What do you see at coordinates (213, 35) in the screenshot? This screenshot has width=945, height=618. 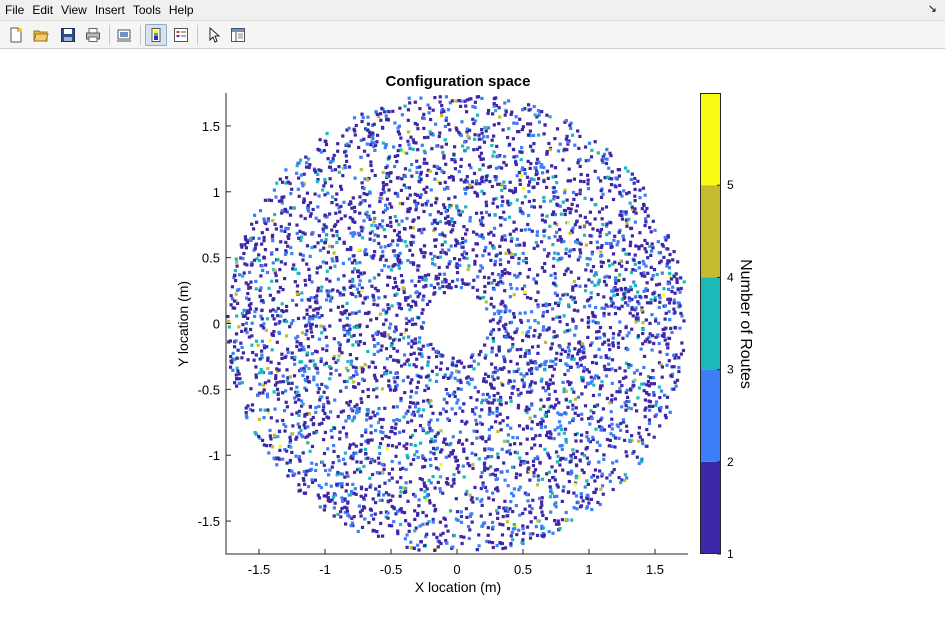 I see `pointer-icon` at bounding box center [213, 35].